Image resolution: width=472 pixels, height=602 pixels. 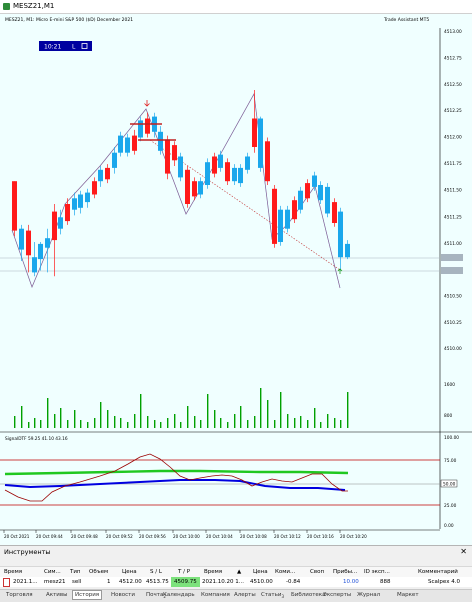 I want to click on chart-window-icon, so click(x=6, y=6).